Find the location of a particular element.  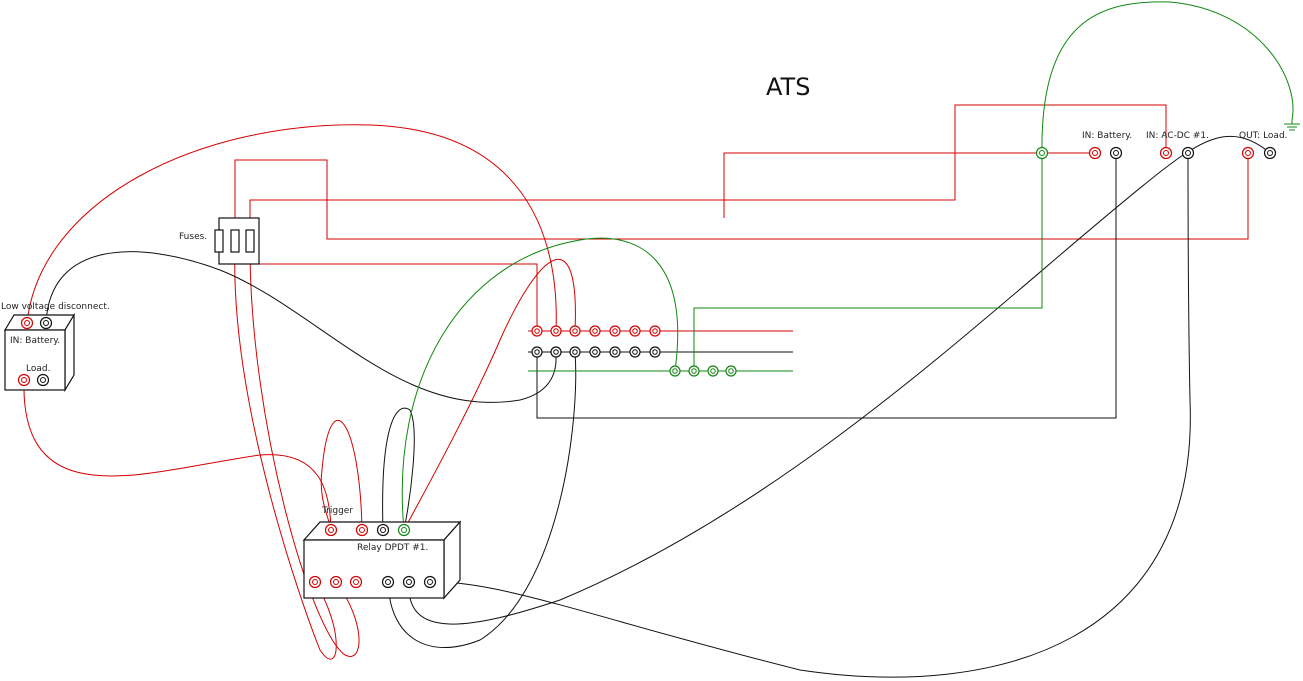

wire-ats-battery is located at coordinates (909, 185).